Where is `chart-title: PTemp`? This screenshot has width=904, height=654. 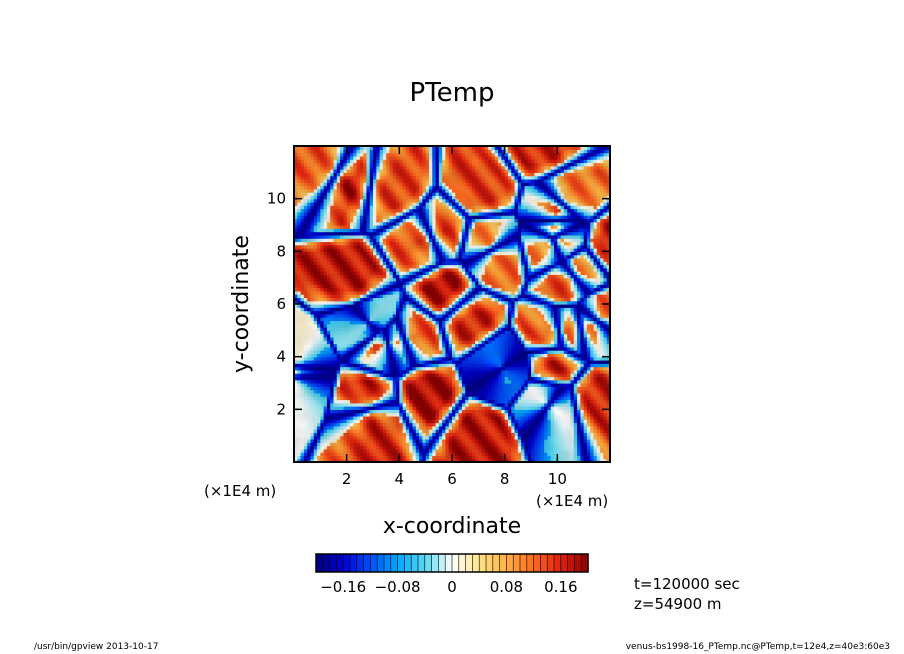
chart-title: PTemp is located at coordinates (452, 93).